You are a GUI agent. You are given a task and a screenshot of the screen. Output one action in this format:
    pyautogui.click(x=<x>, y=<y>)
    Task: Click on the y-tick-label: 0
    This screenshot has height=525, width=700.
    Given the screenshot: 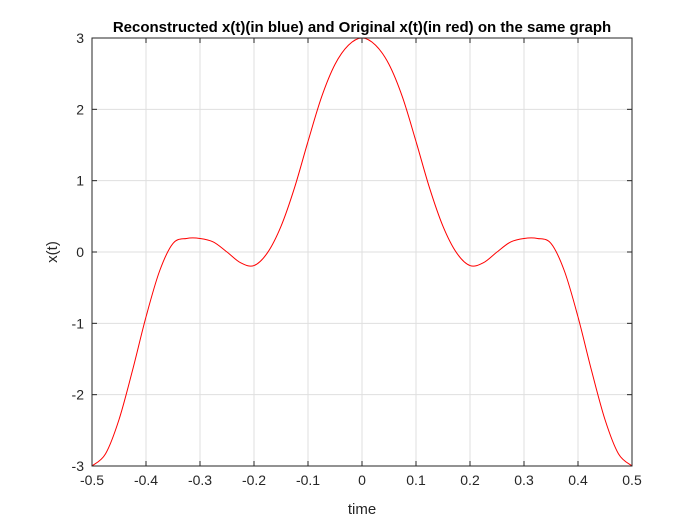 What is the action you would take?
    pyautogui.click(x=80, y=252)
    